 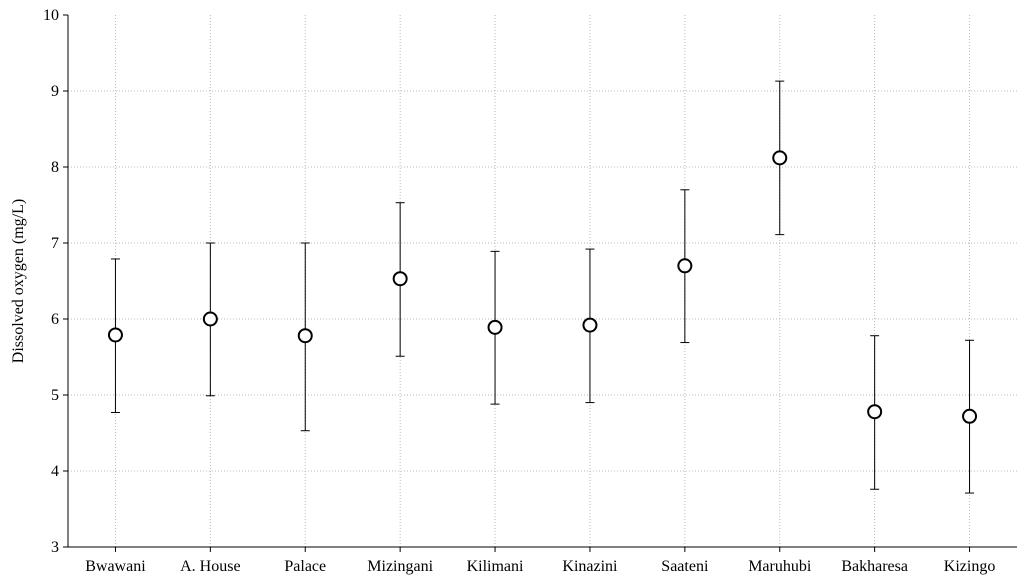 What do you see at coordinates (305, 566) in the screenshot?
I see `x-tick-label: Palace` at bounding box center [305, 566].